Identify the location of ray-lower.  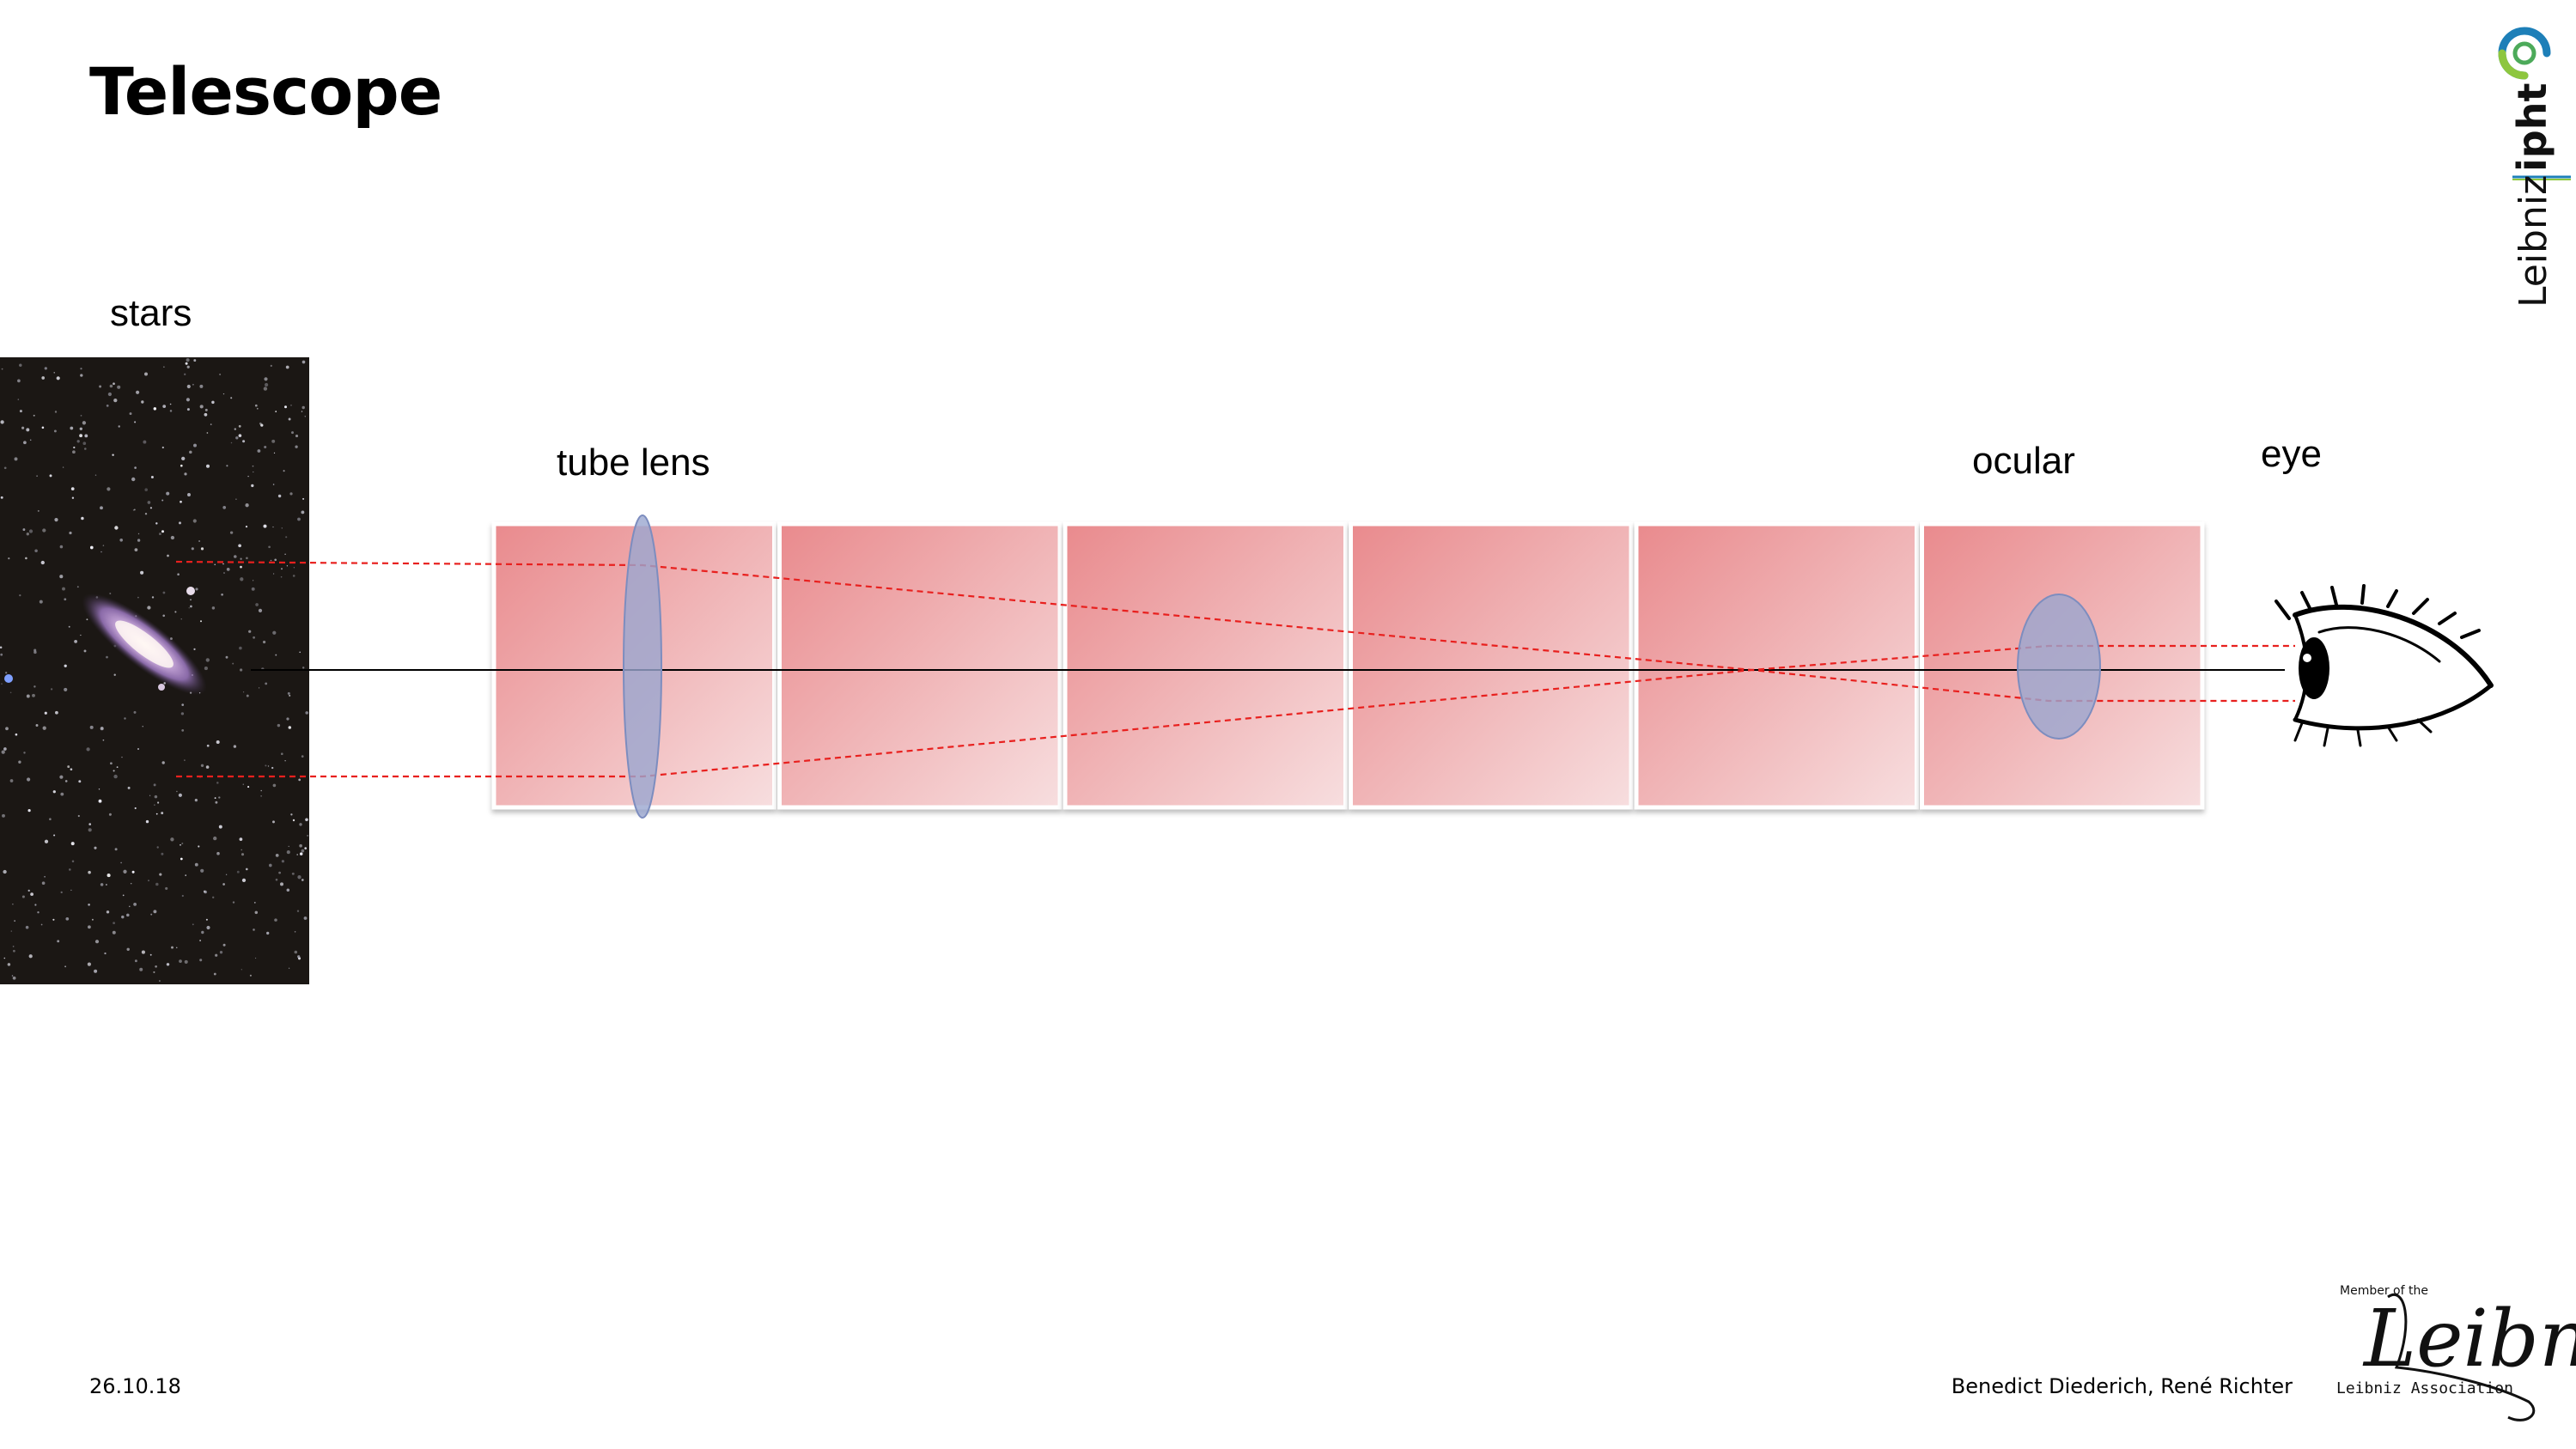
(1235, 711).